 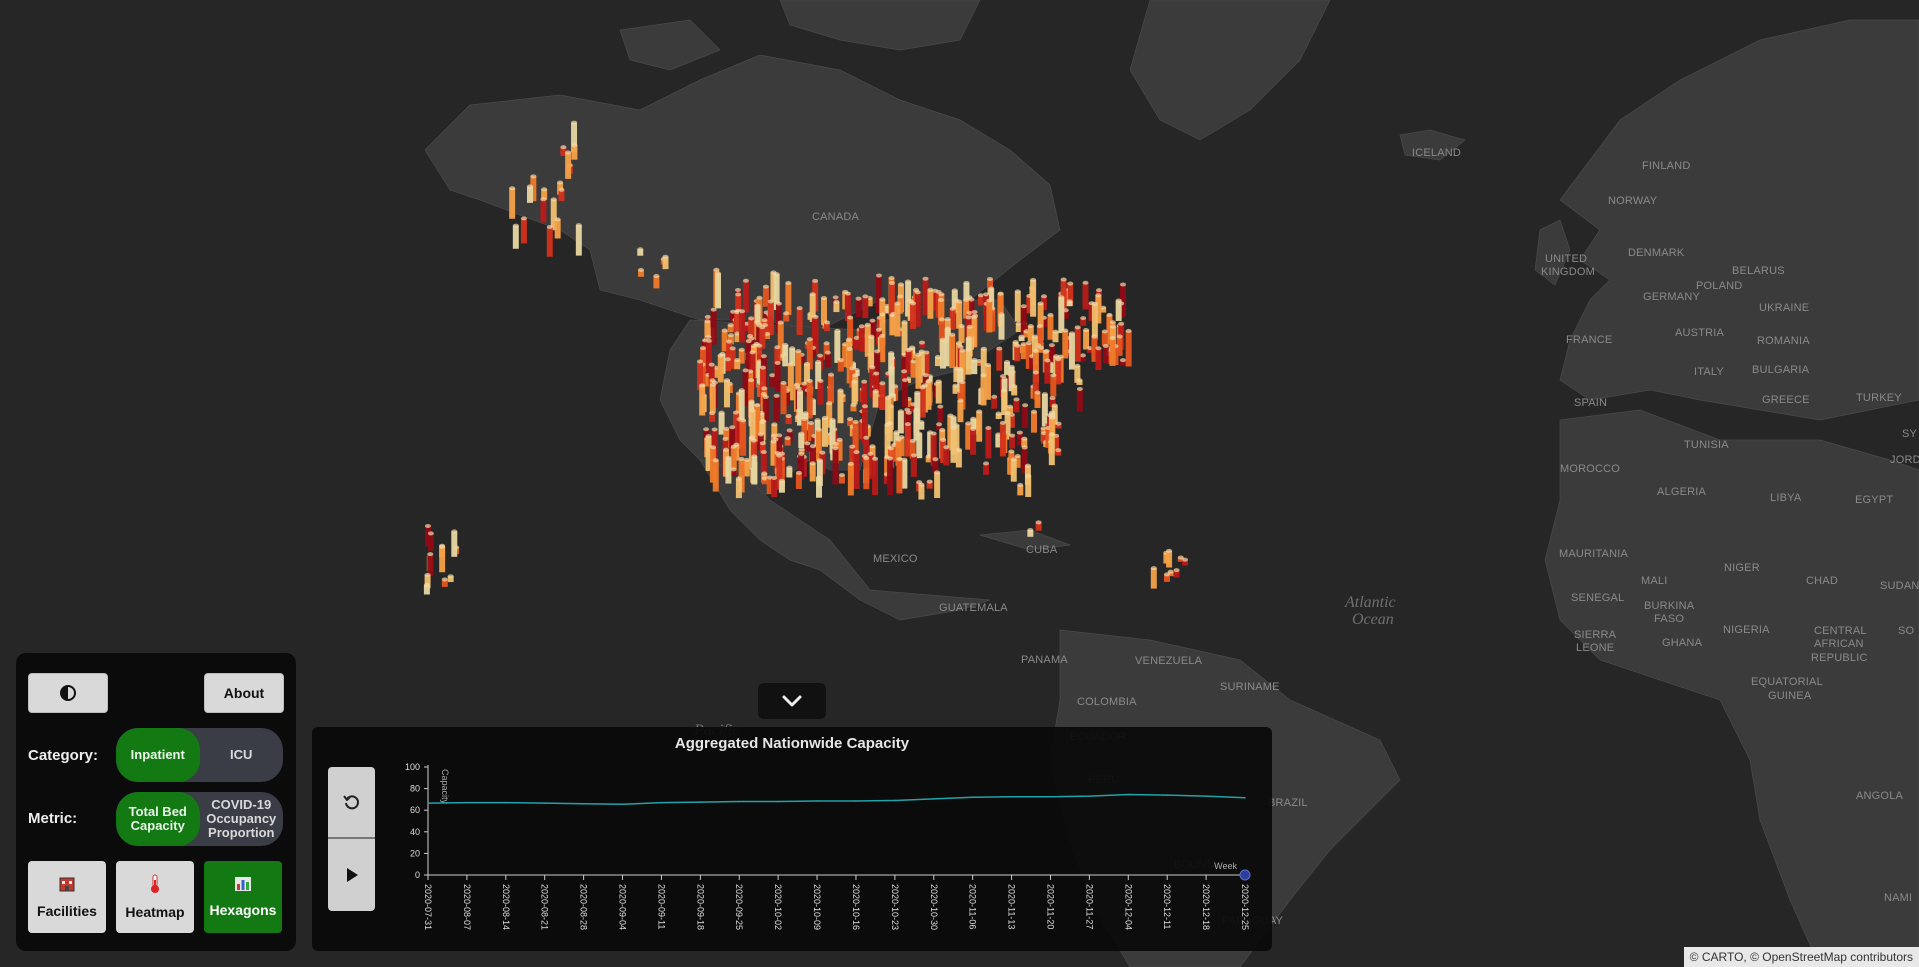 I want to click on x-tick-label: 2020-12-25, so click(x=1245, y=907).